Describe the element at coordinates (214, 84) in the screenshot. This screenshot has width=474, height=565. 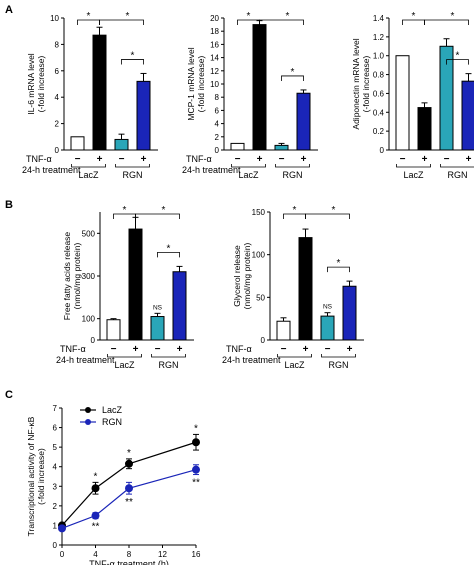
I see `y-tick-label: 10` at that location.